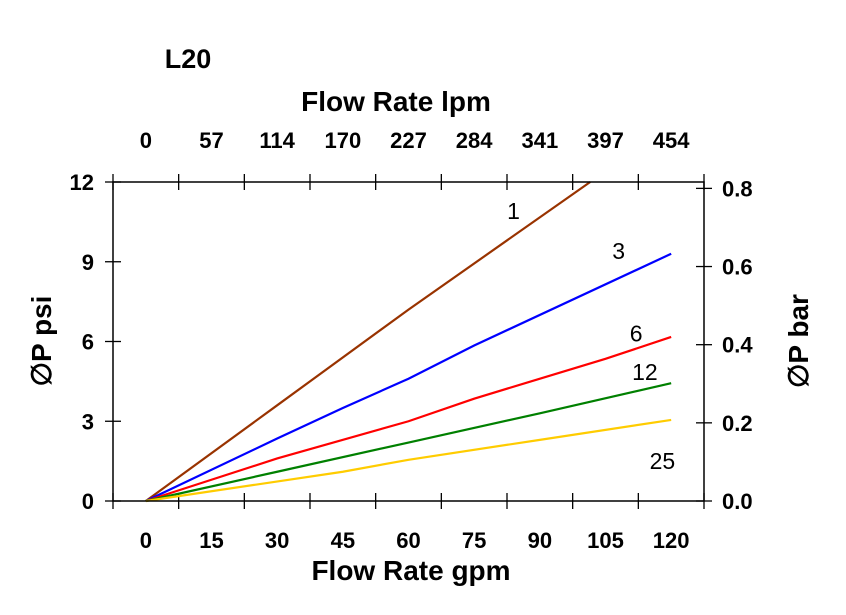  I want to click on chart-title: L20, so click(188, 59).